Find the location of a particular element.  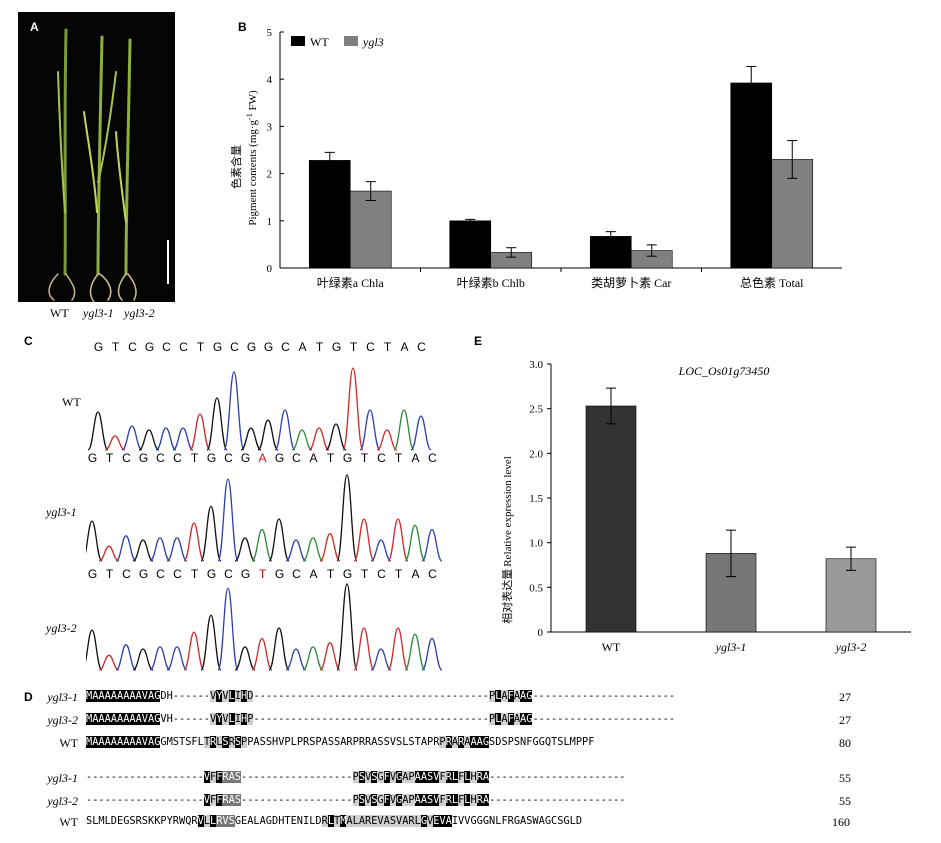

align-num-6: 160 is located at coordinates (841, 822).